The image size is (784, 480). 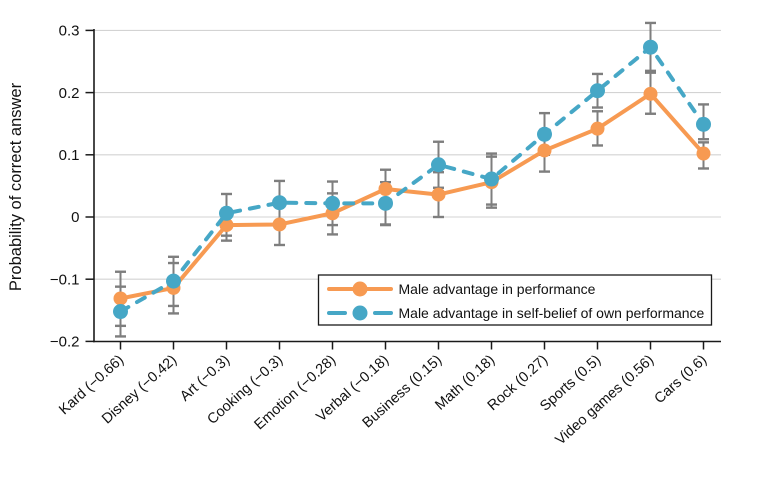 I want to click on y-tick-label: −0.2, so click(x=65, y=342).